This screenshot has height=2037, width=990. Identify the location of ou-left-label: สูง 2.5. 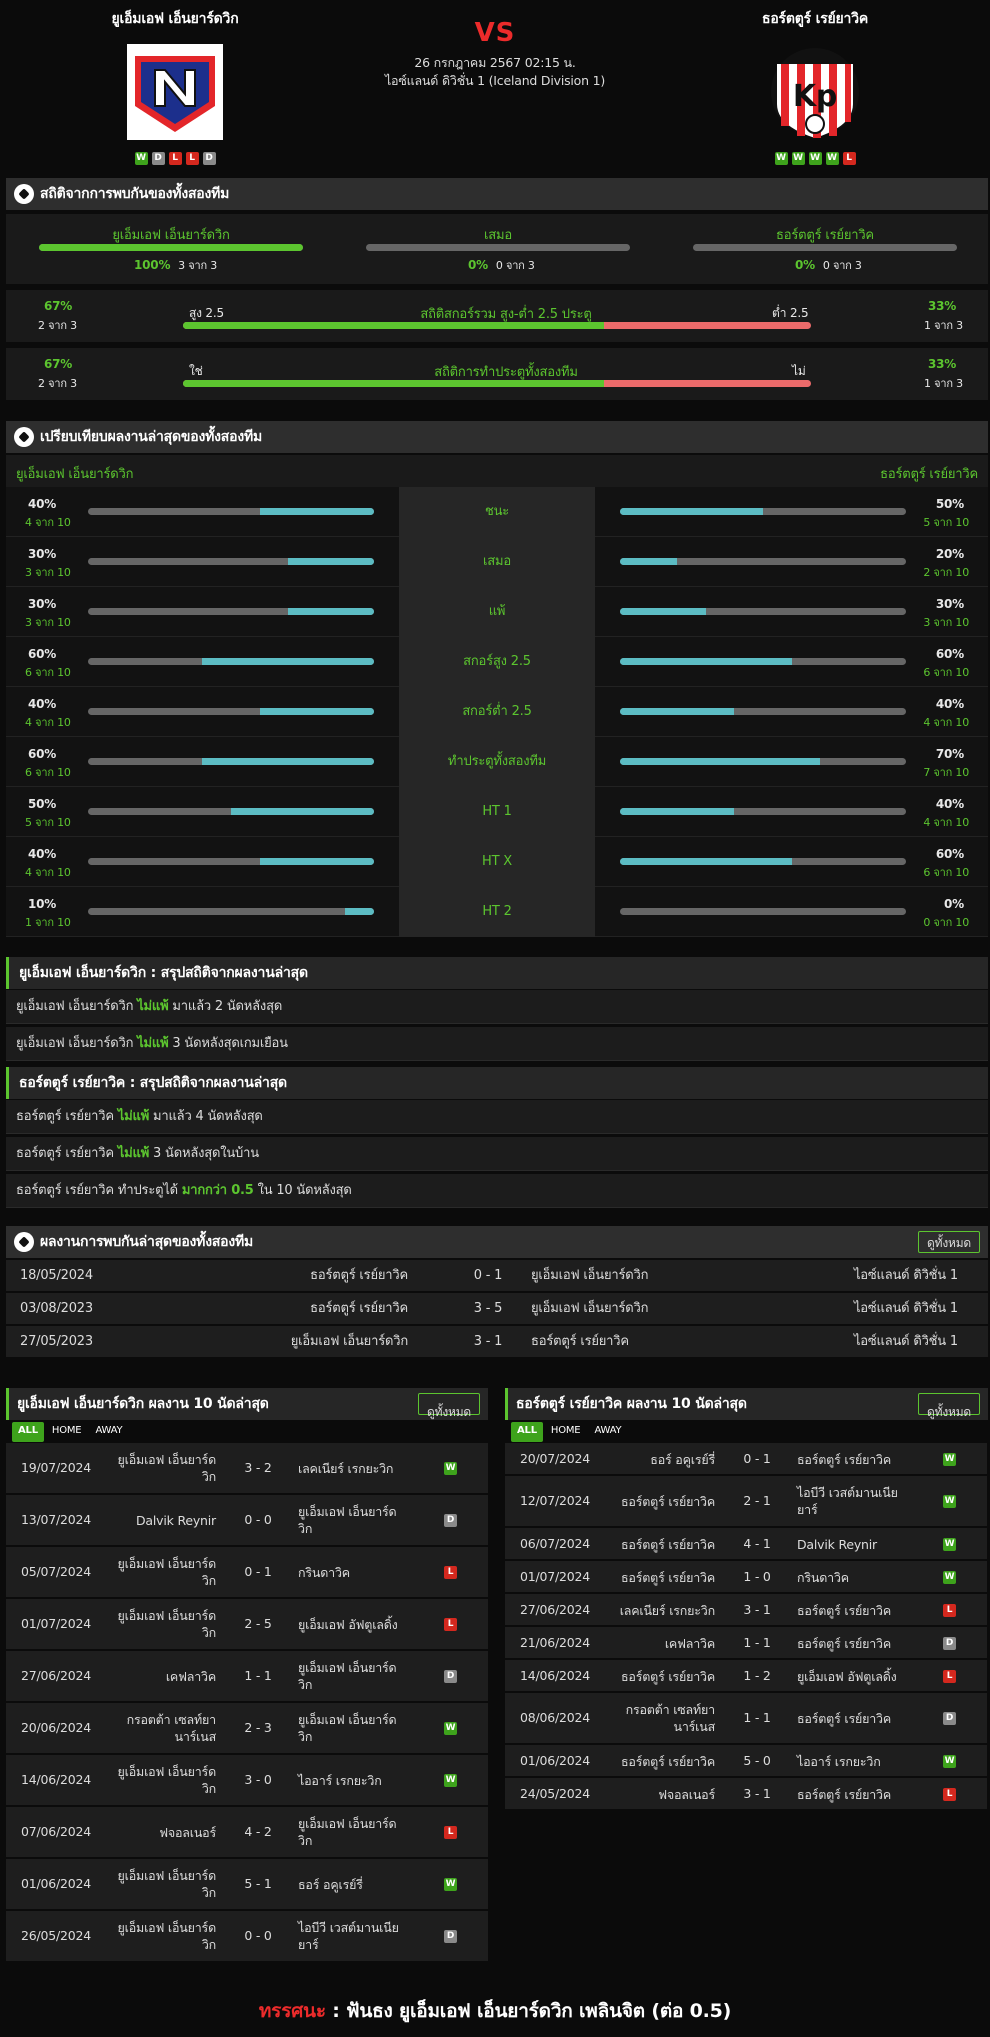
(206, 313).